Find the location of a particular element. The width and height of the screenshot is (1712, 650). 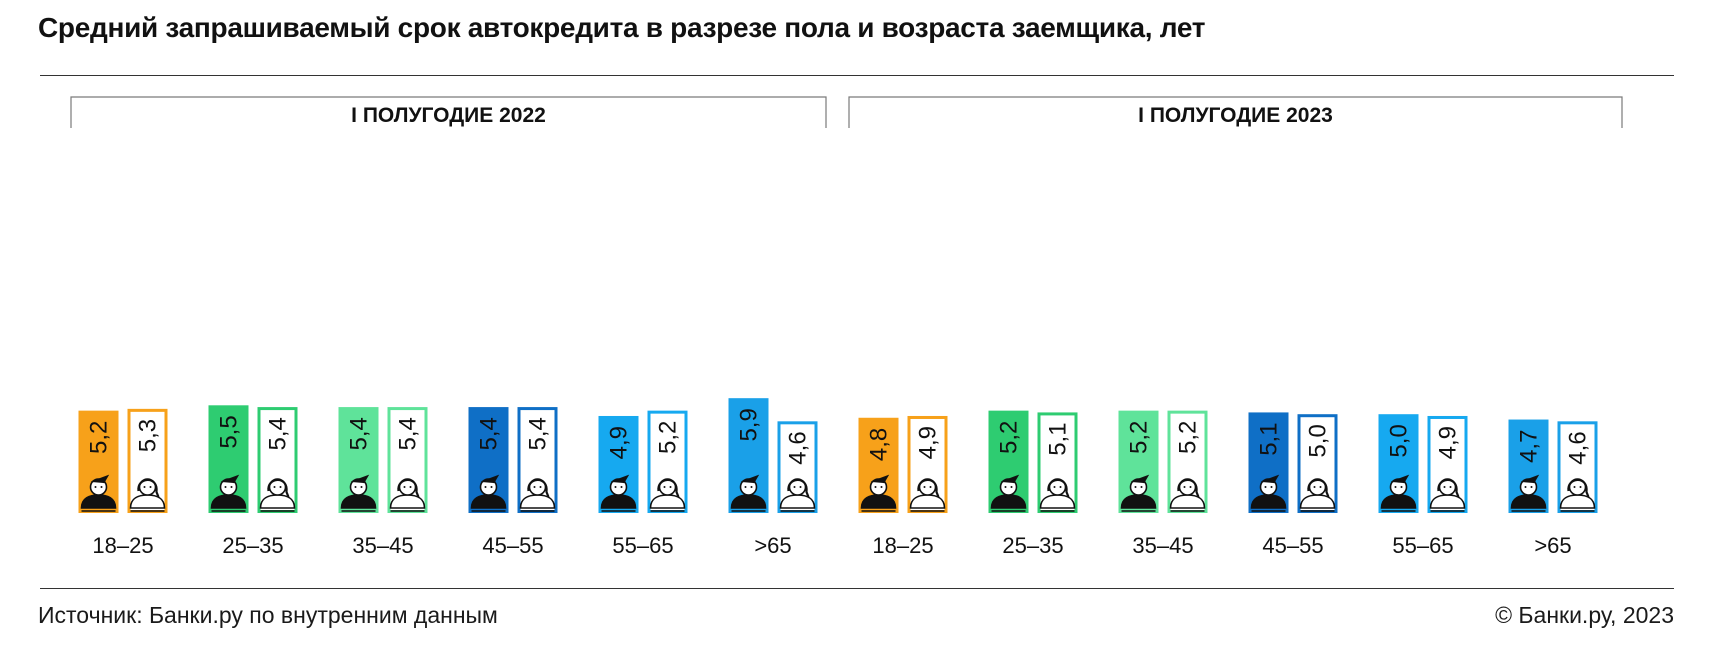

bar-male: 5,1 is located at coordinates (1268, 462).